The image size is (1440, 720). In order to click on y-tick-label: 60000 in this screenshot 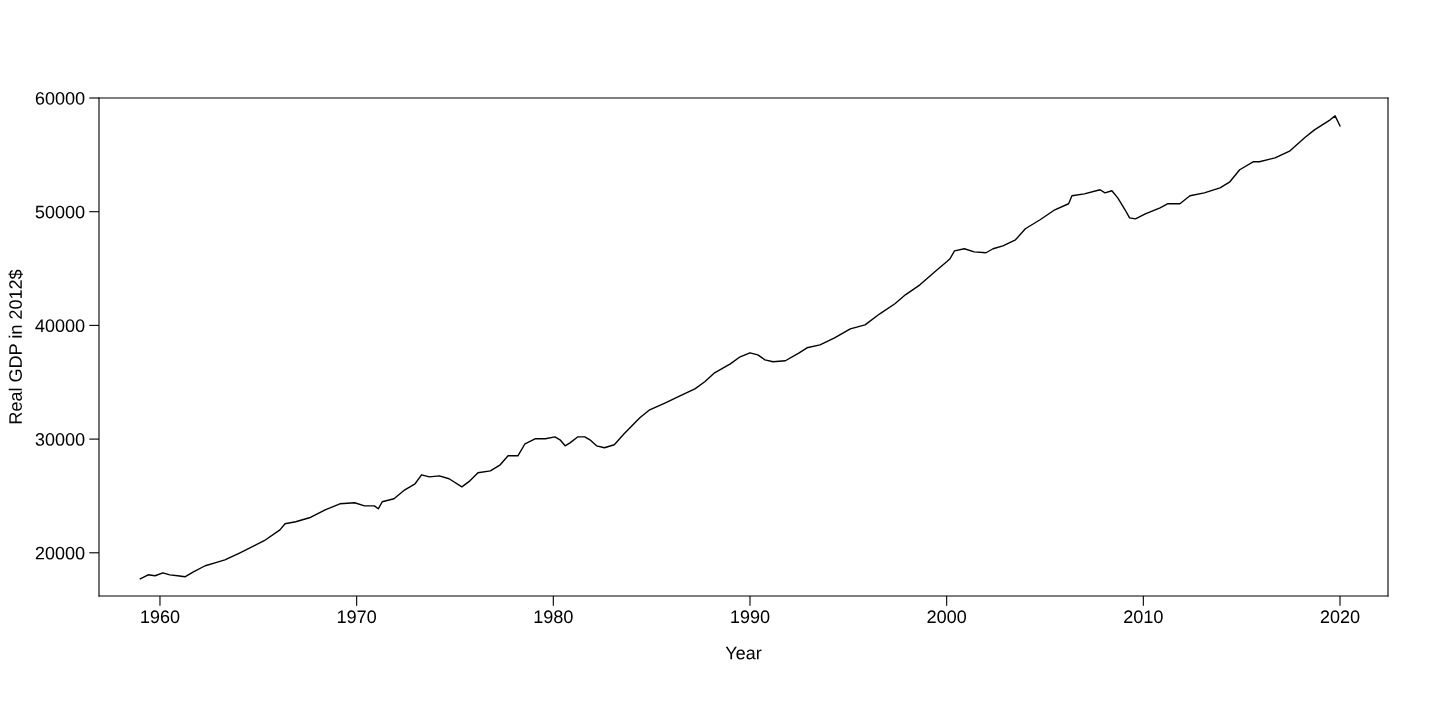, I will do `click(60, 98)`.